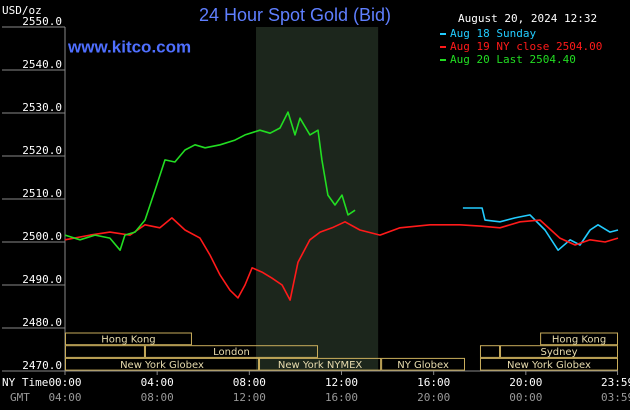  I want to click on y-tick-label: 2490.0, so click(42, 279).